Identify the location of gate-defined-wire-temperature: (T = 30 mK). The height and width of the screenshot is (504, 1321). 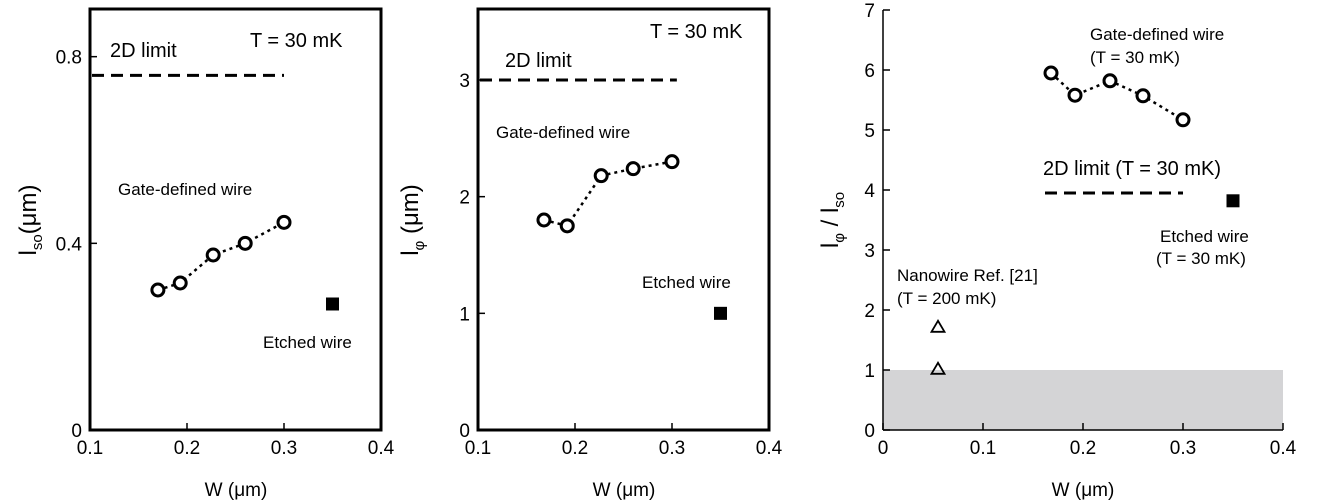
(1135, 57).